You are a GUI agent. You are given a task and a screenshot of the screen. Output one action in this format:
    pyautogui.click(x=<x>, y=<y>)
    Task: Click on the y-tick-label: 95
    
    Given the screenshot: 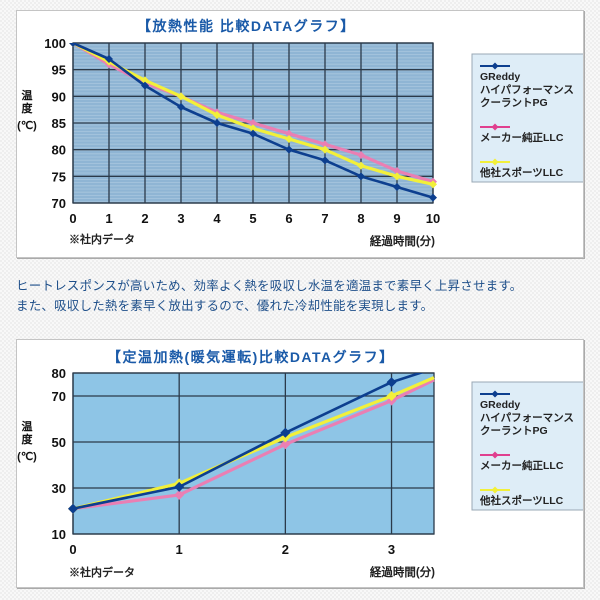 What is the action you would take?
    pyautogui.click(x=59, y=70)
    